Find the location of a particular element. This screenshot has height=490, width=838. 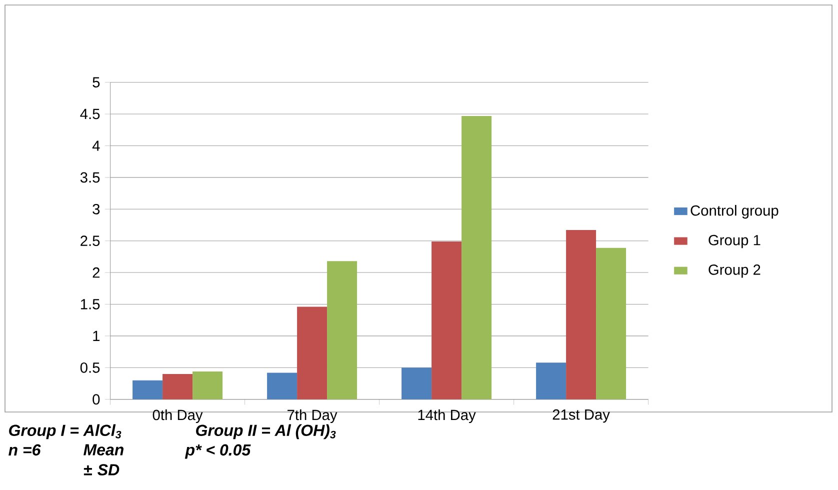

x-tick-label: 21st Day is located at coordinates (581, 416).